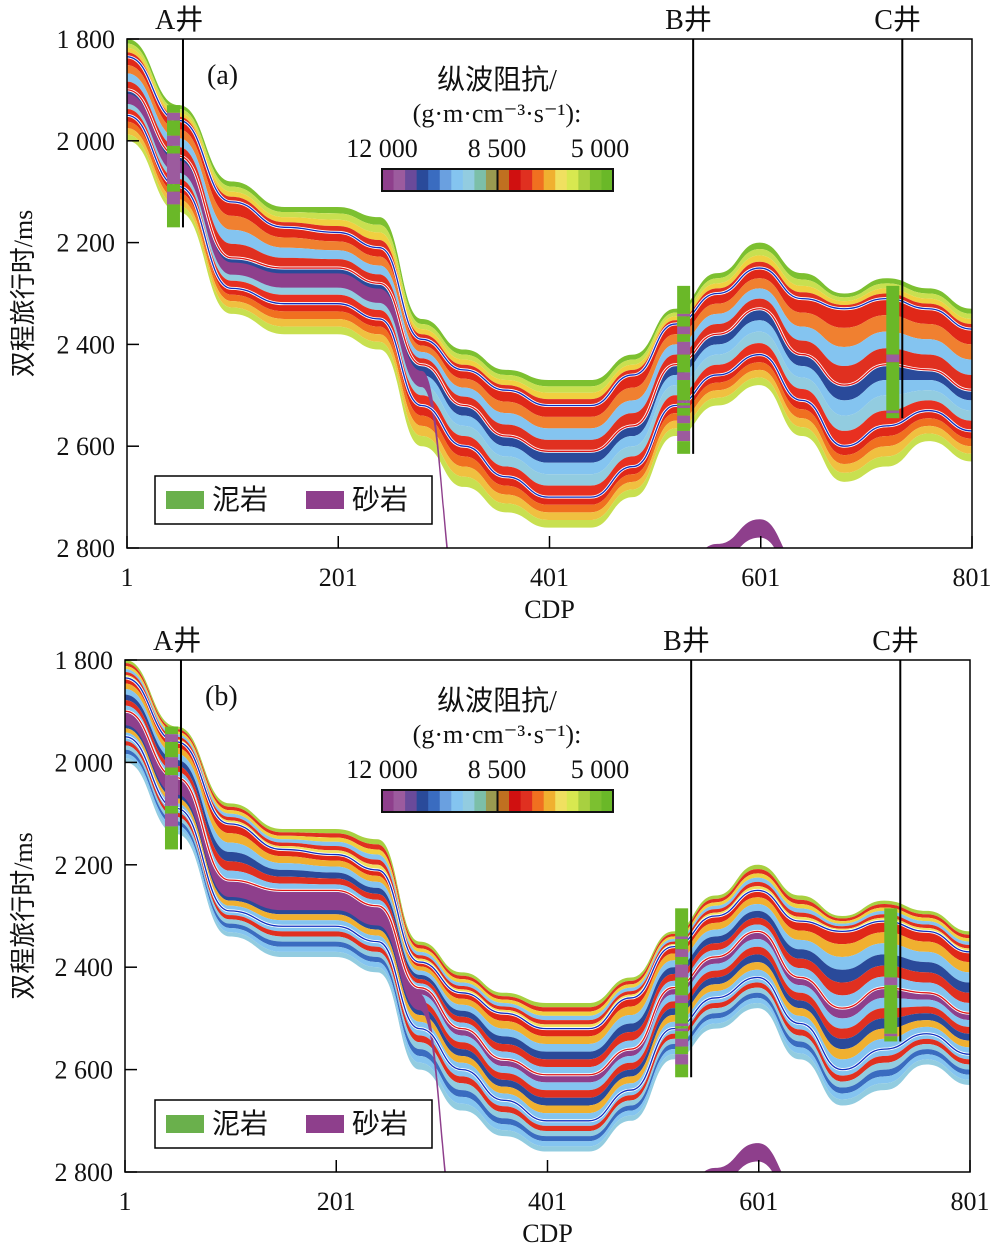 The width and height of the screenshot is (1000, 1256). I want to click on x-tick-label: 801, so click(970, 1201).